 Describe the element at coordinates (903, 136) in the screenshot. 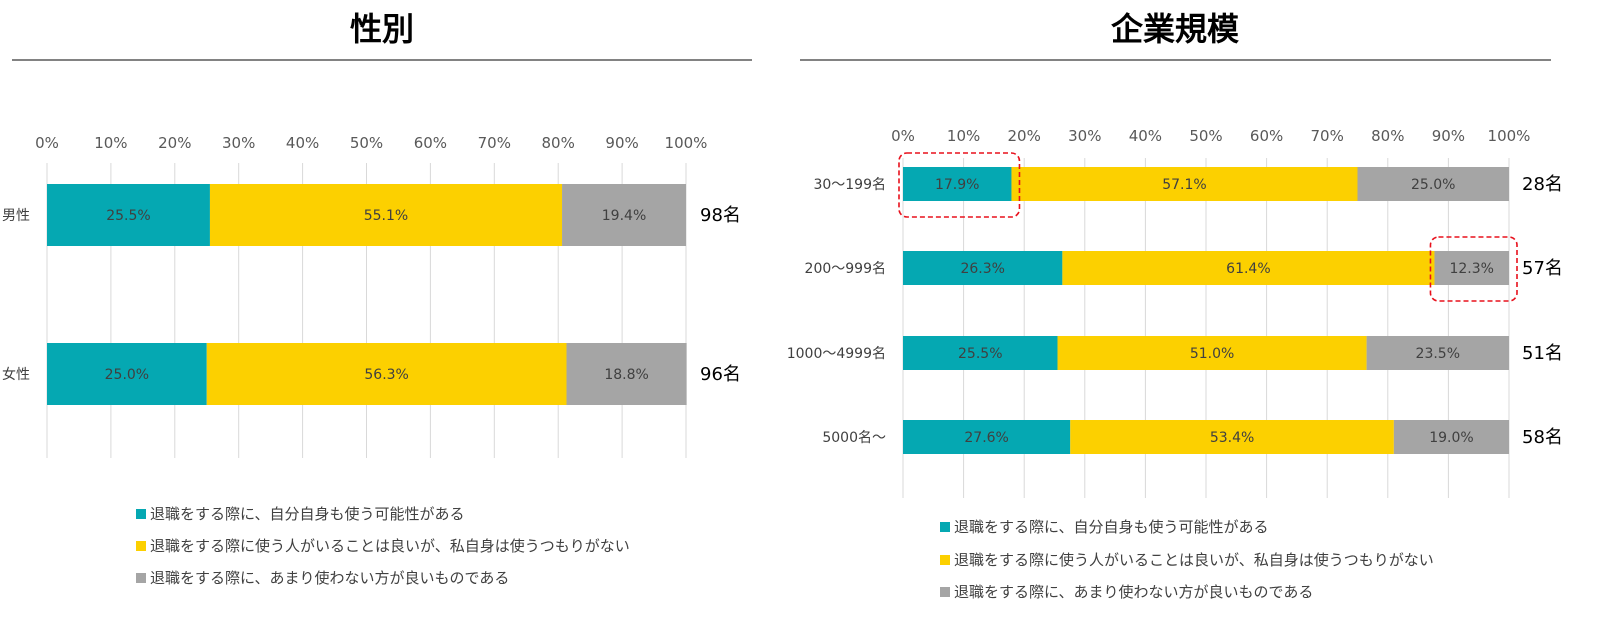

I see `x-tick-label-size: 0%` at that location.